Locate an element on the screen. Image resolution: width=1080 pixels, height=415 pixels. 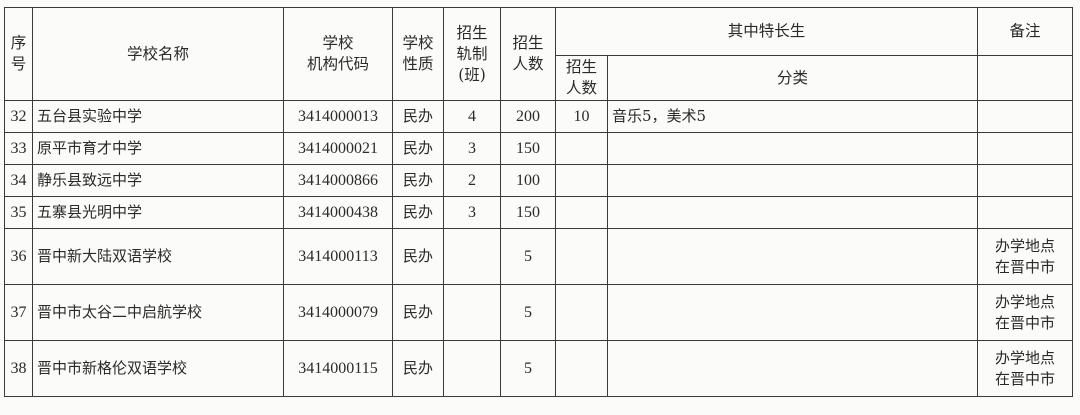
seq-cell: 36 is located at coordinates (18, 256).